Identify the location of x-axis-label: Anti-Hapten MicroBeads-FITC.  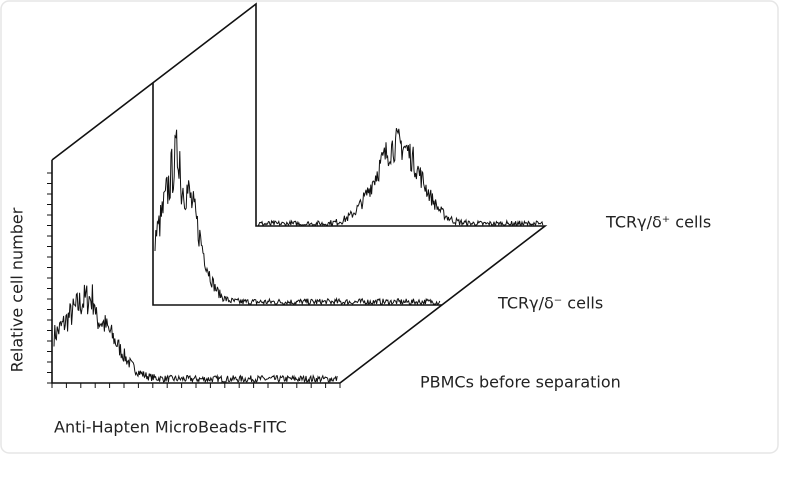
(170, 427).